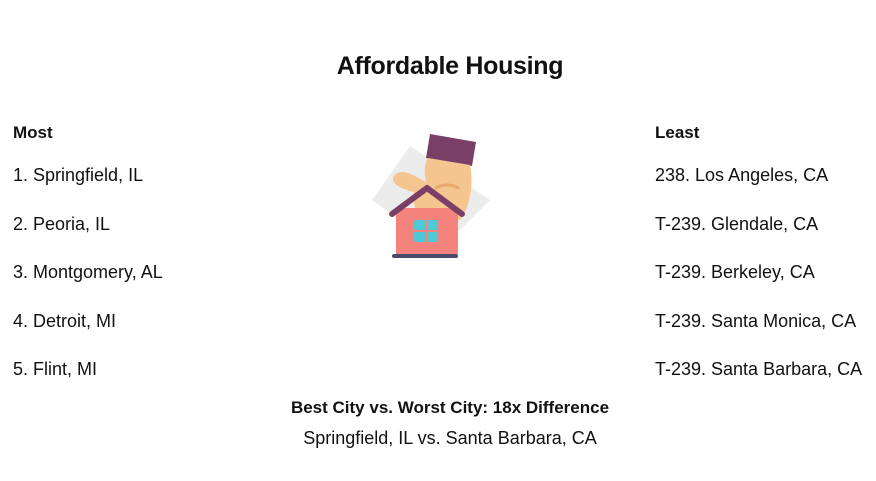 This screenshot has height=481, width=876. What do you see at coordinates (677, 132) in the screenshot?
I see `least-heading: Least` at bounding box center [677, 132].